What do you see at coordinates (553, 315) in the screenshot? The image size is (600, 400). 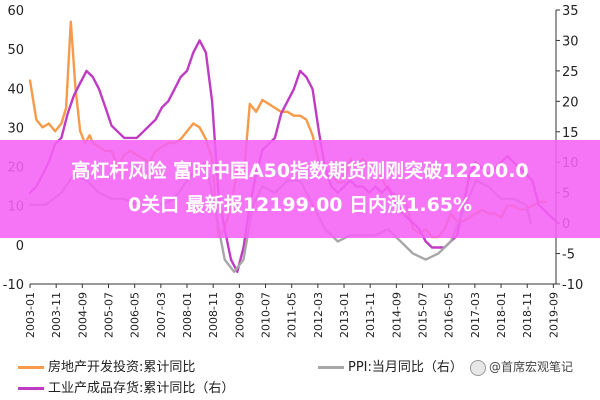 I see `x-tick-label: 2019-09` at bounding box center [553, 315].